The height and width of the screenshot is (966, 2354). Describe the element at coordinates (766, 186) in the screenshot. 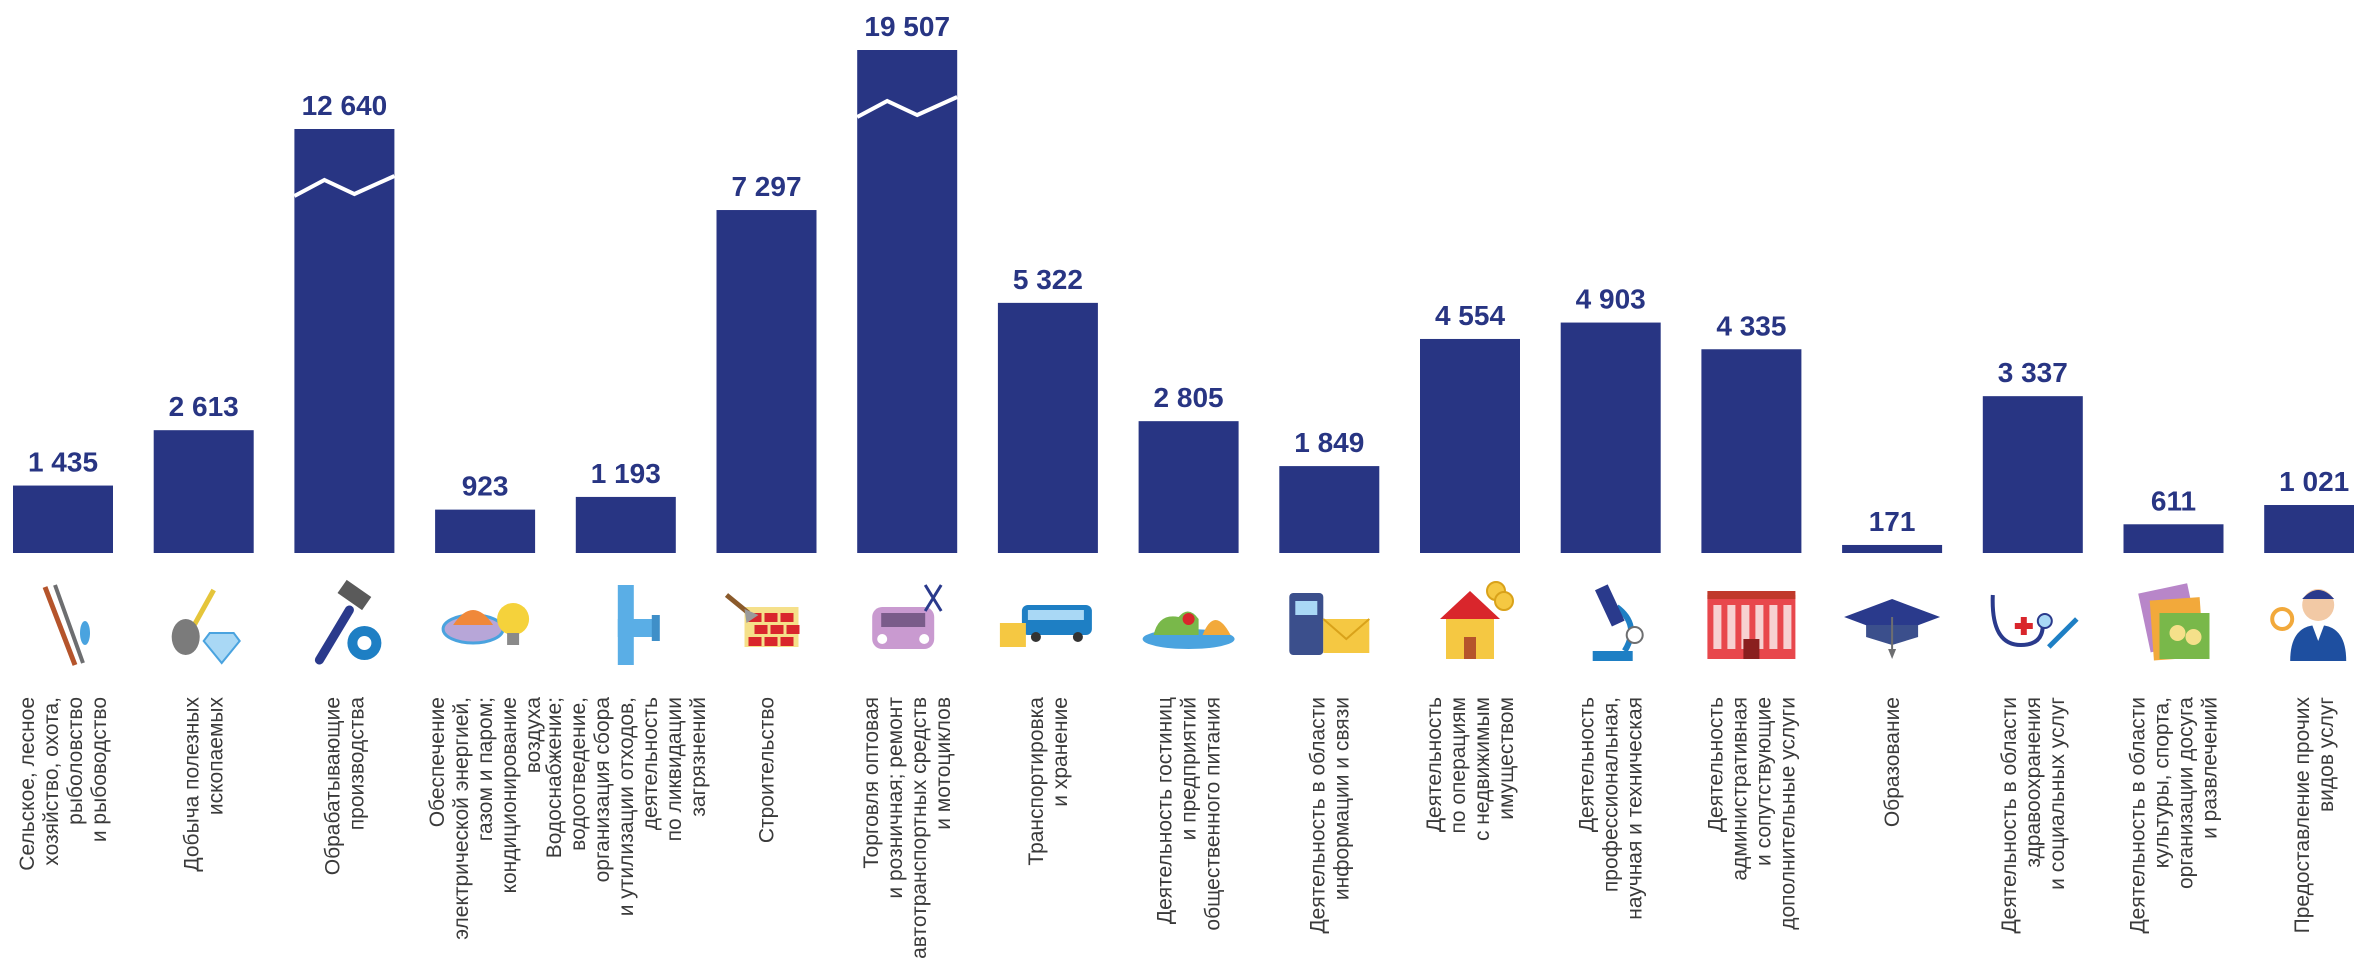

I see `value-label: 7 297` at that location.